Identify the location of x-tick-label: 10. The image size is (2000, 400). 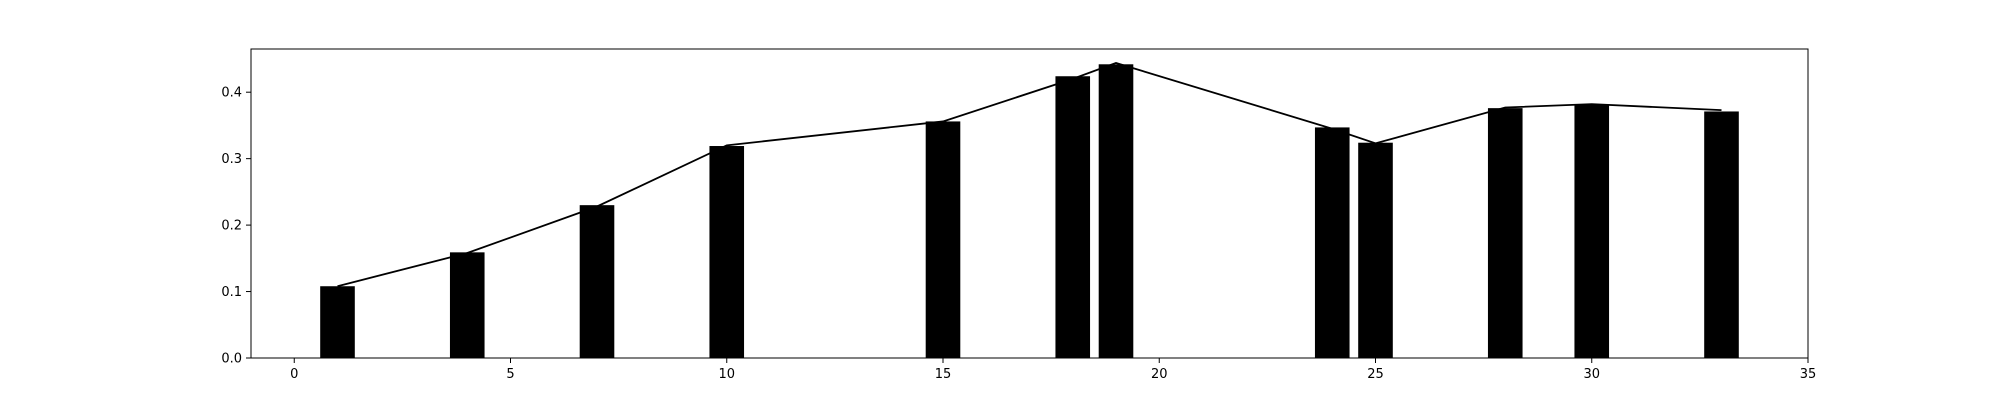
(726, 374).